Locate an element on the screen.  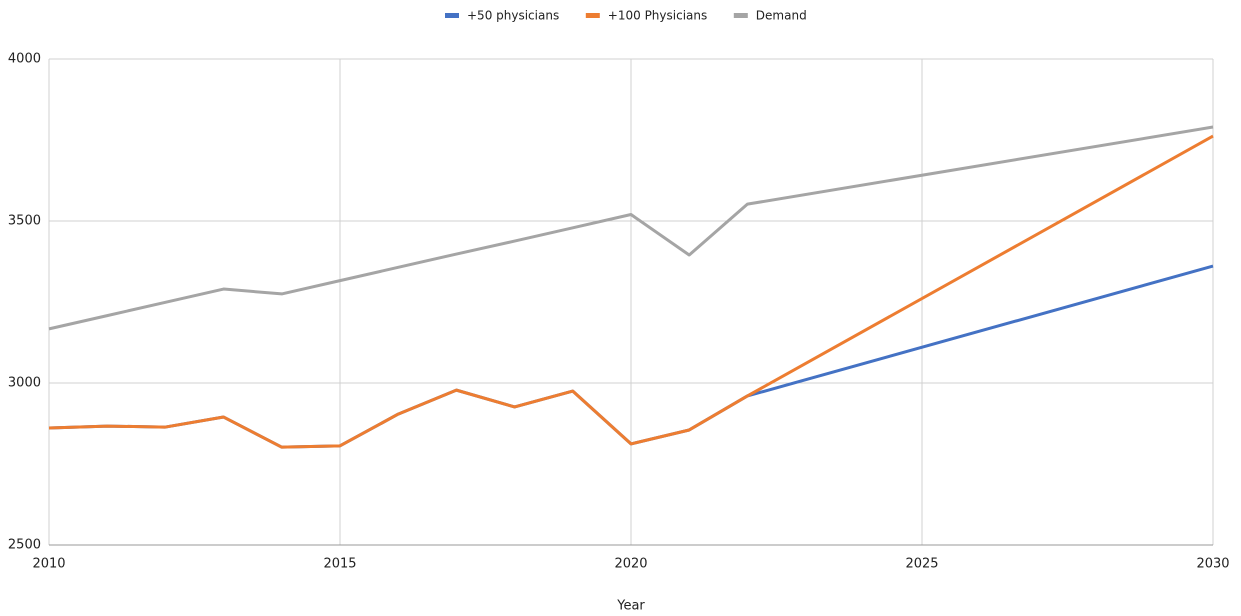
x-tick-label: 2020 is located at coordinates (630, 564).